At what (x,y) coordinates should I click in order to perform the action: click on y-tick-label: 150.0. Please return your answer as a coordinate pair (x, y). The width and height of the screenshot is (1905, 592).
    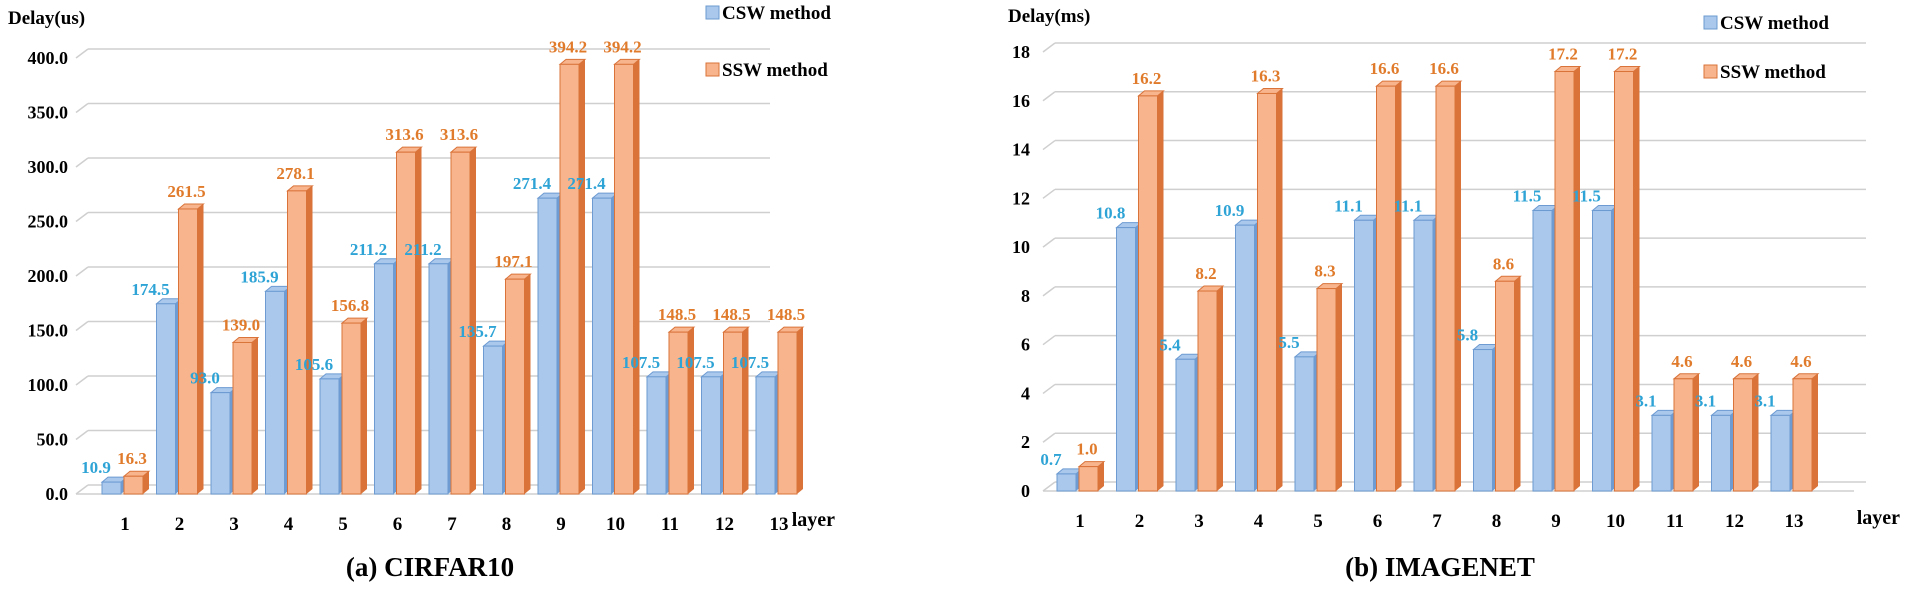
    Looking at the image, I should click on (48, 331).